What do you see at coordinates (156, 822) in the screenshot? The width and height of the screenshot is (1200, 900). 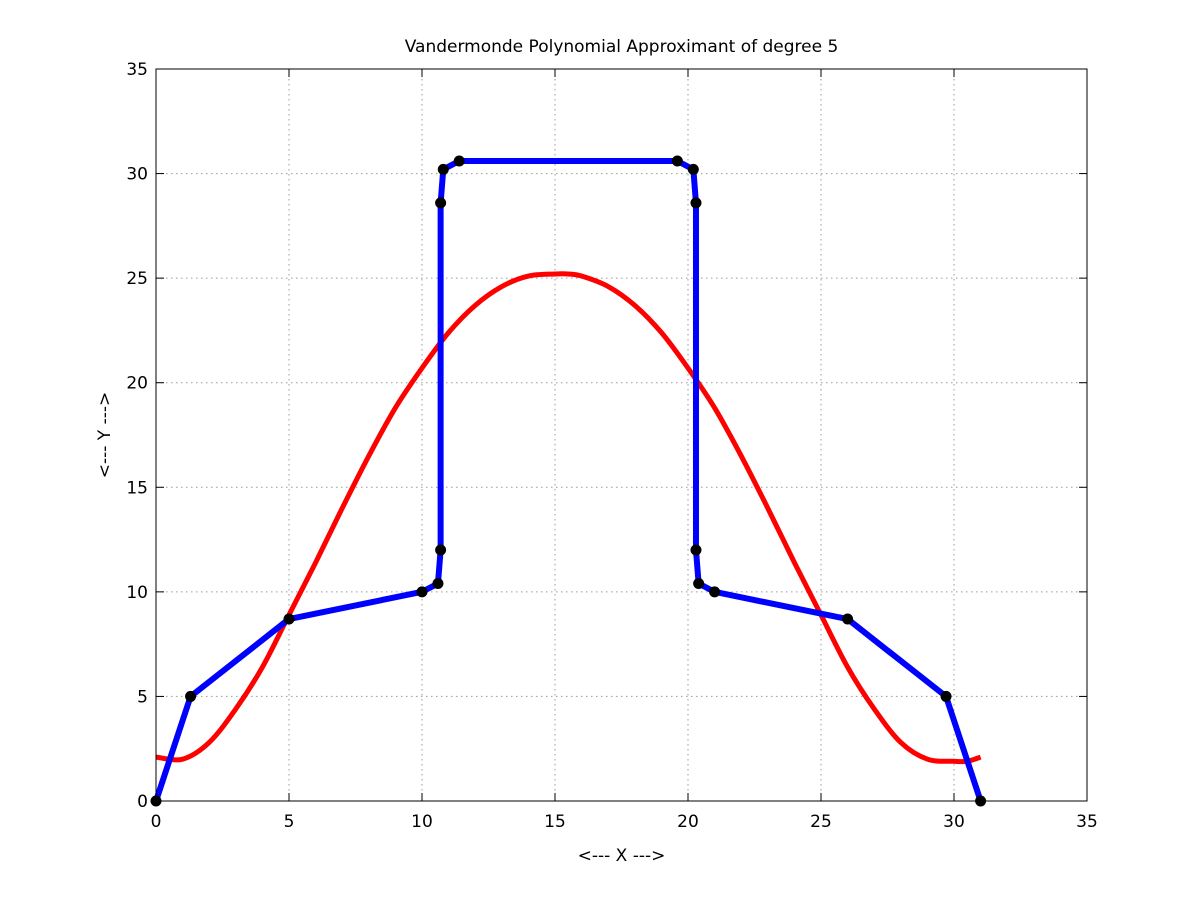 I see `x-tick-label: 0` at bounding box center [156, 822].